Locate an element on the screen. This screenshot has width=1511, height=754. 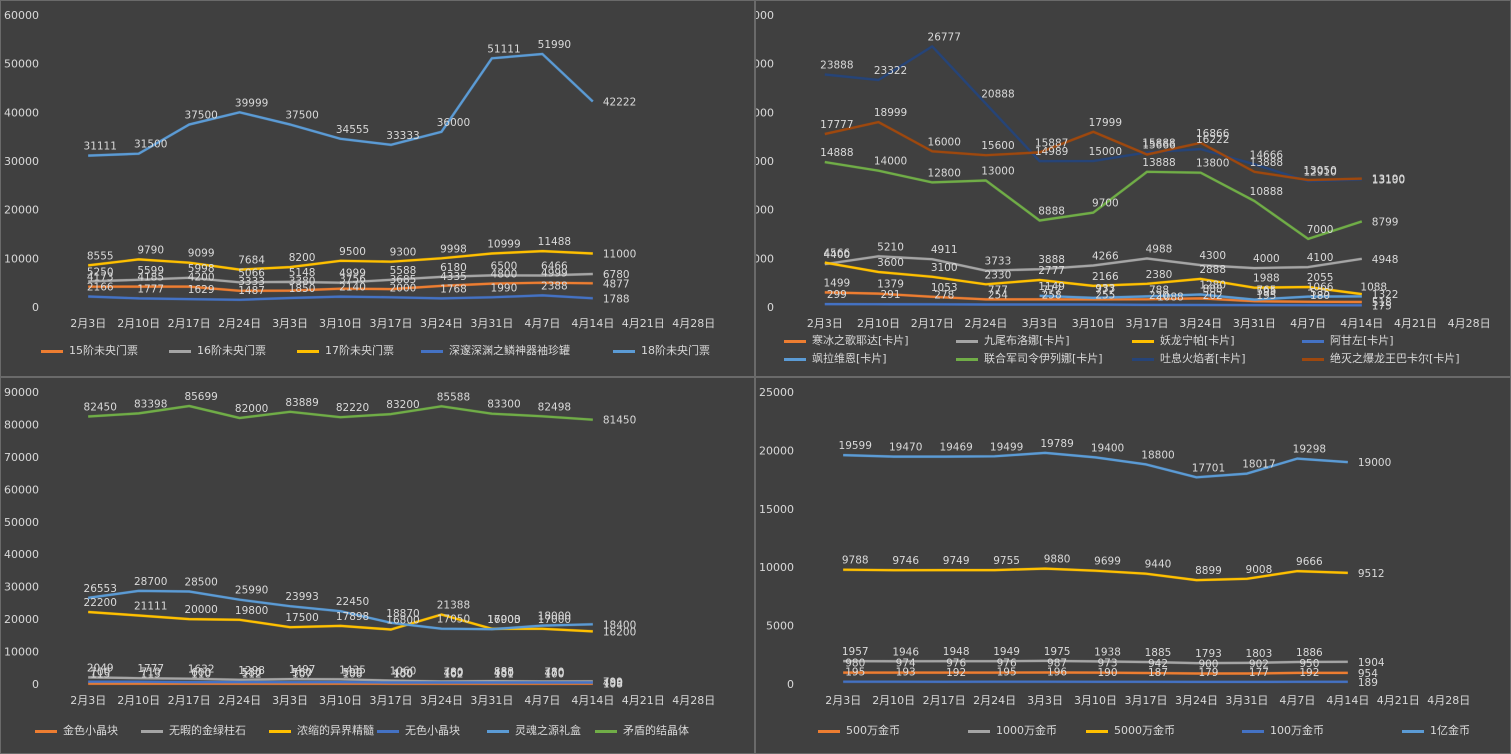
data-label: 1060 is located at coordinates (403, 672).